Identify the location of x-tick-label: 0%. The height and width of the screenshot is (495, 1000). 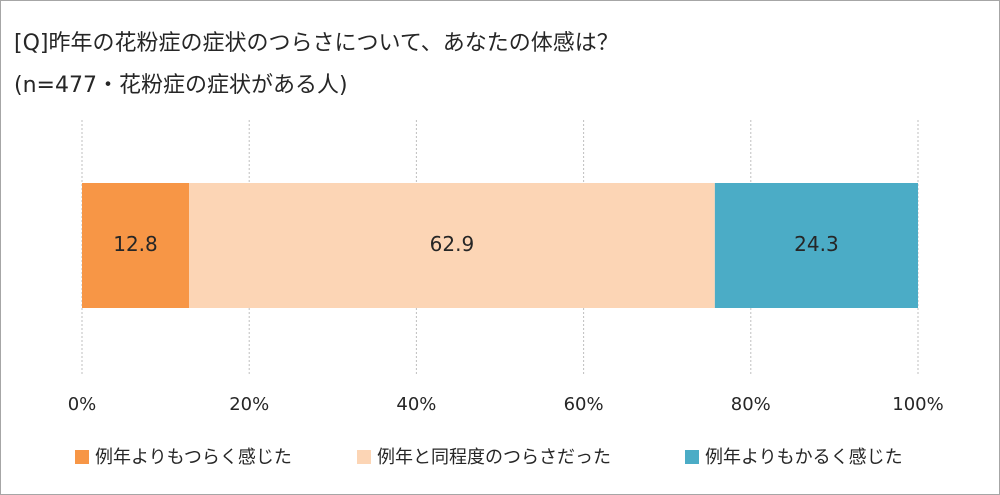
(82, 404).